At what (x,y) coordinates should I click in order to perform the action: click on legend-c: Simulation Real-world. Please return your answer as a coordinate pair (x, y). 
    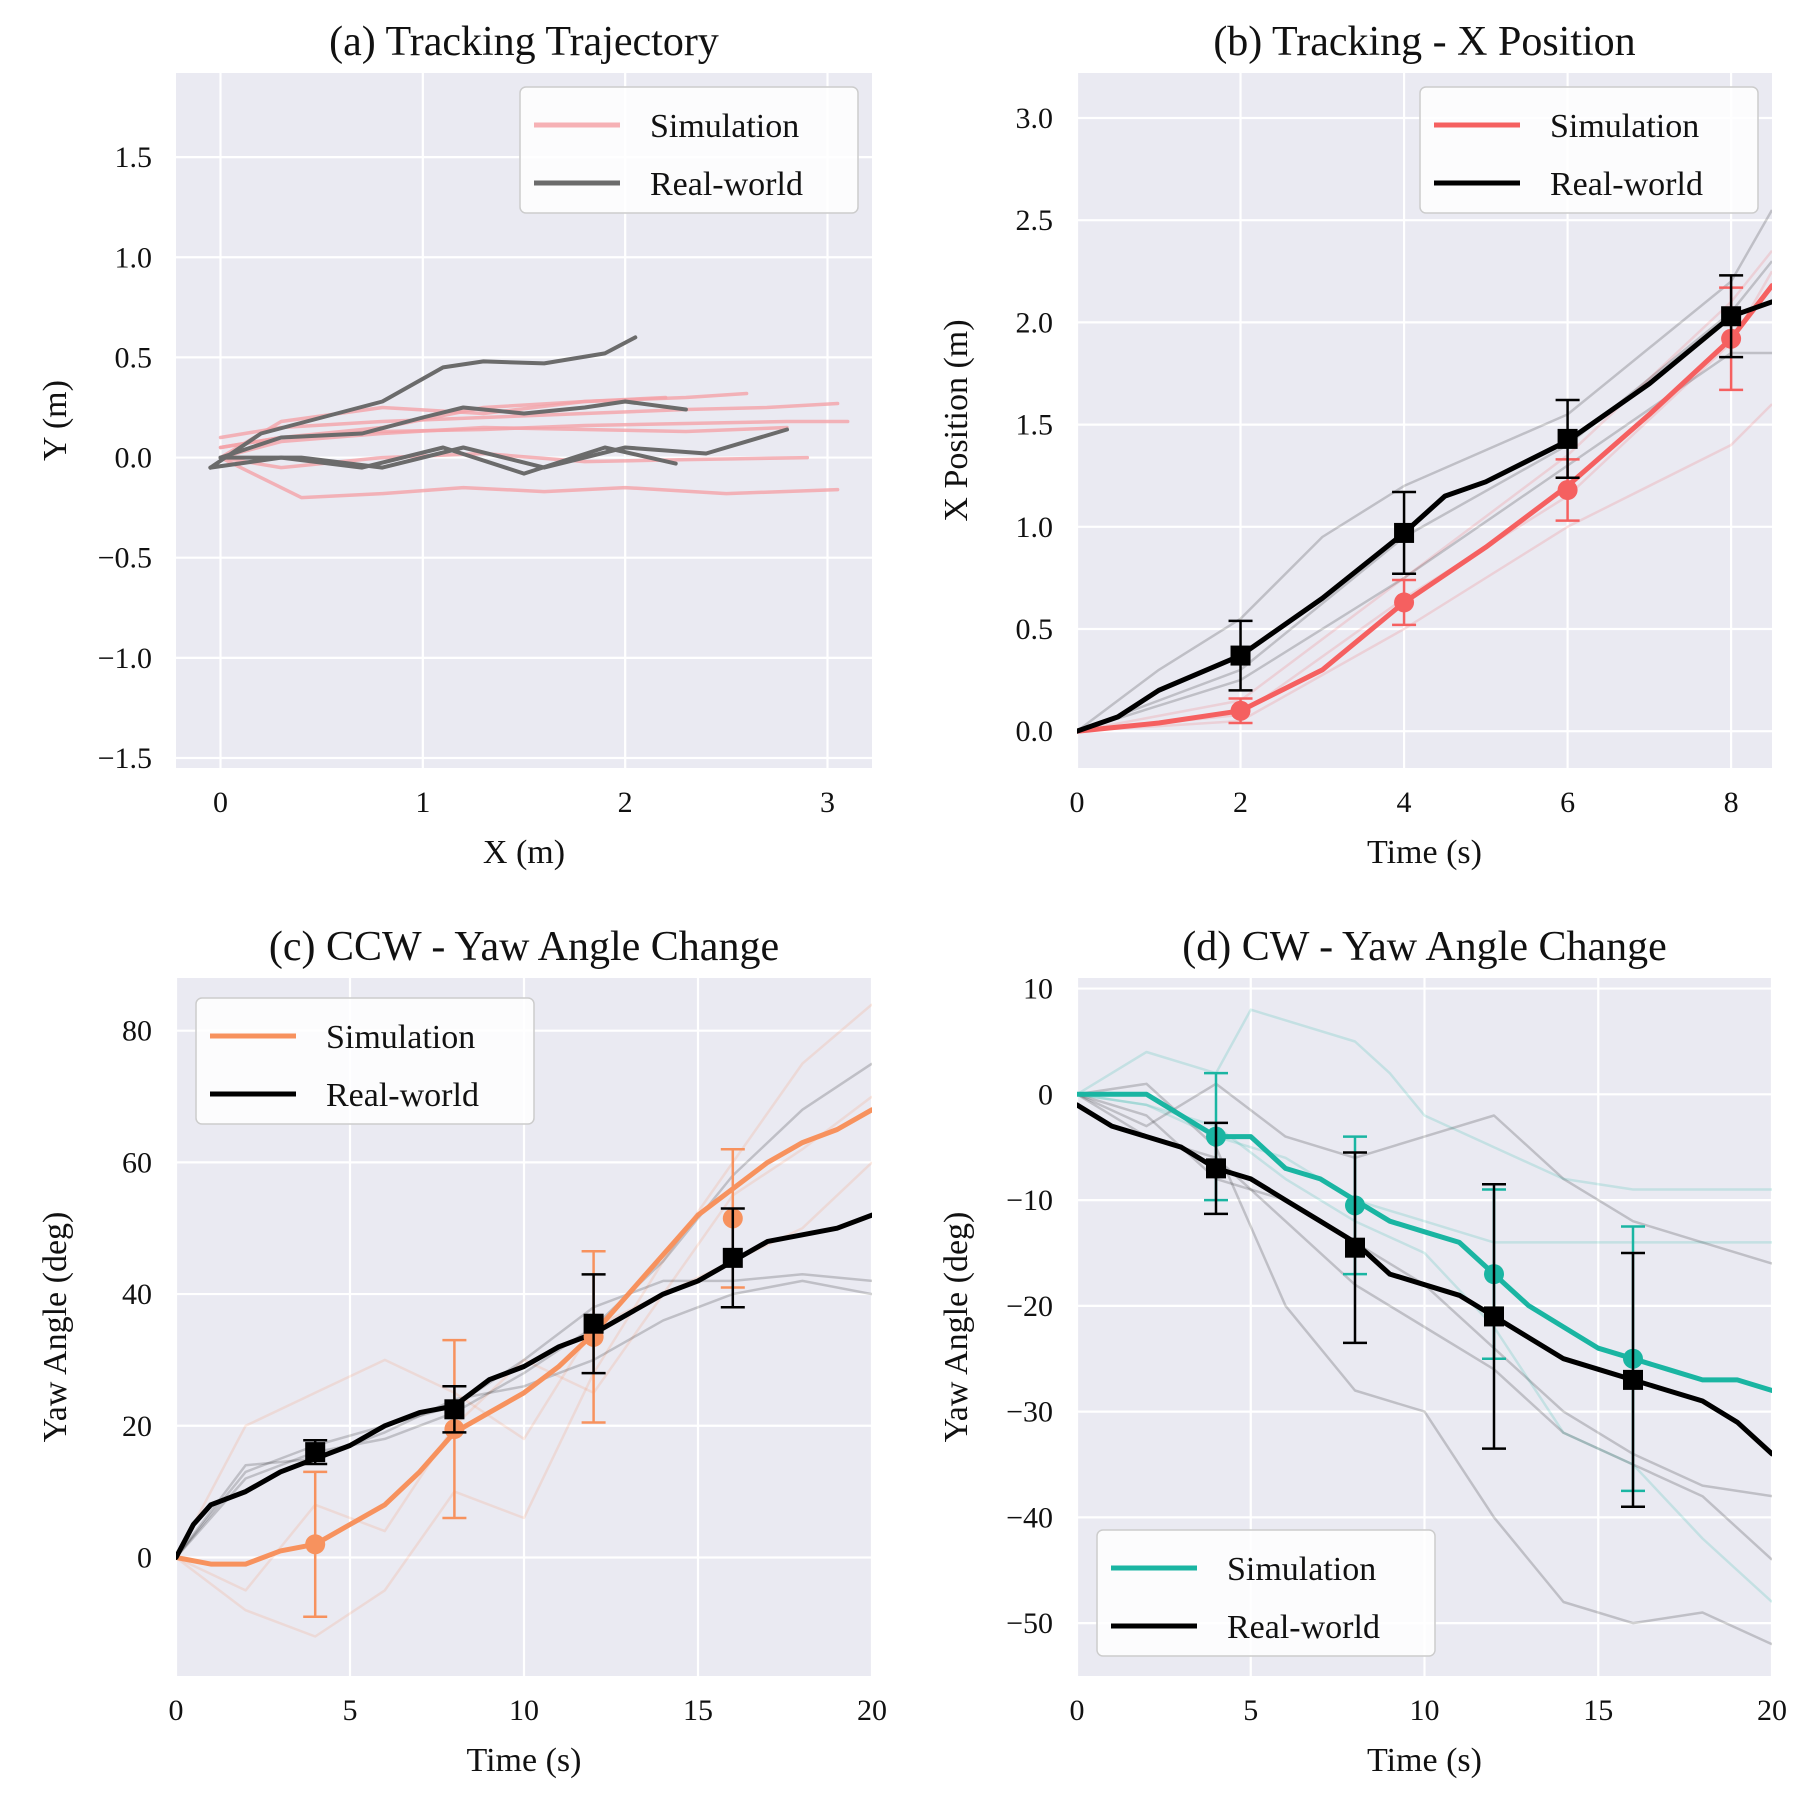
    Looking at the image, I should click on (365, 1061).